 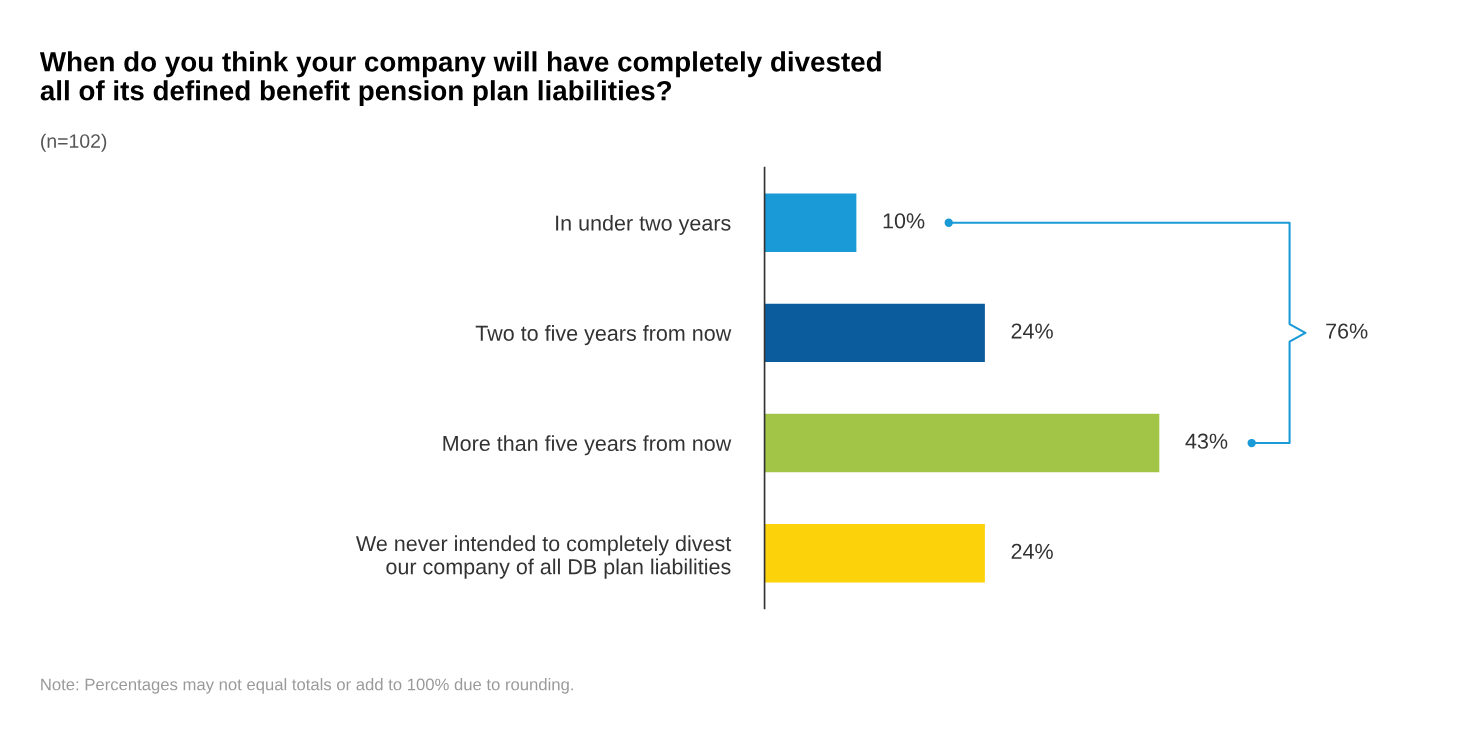 I want to click on data-label: 10%, so click(x=904, y=221).